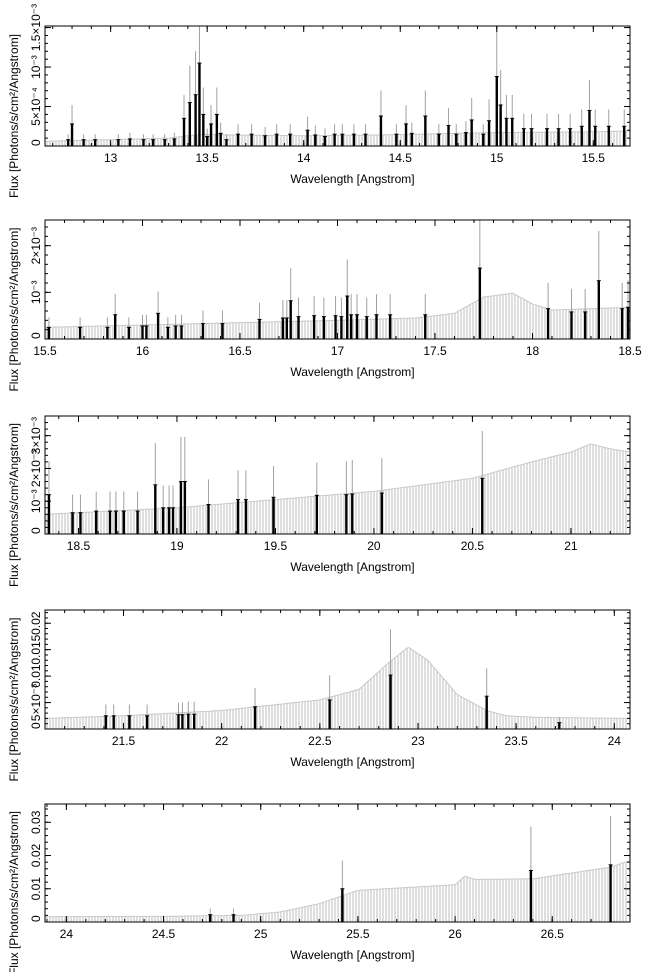  Describe the element at coordinates (240, 351) in the screenshot. I see `x-tick-label: 16.5` at that location.